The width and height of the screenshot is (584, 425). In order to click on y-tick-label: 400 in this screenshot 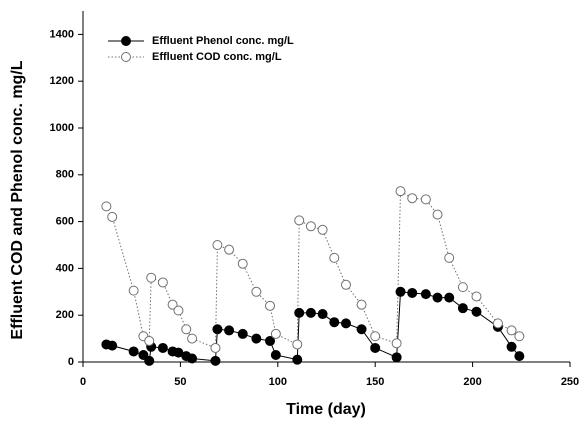, I will do `click(65, 268)`.